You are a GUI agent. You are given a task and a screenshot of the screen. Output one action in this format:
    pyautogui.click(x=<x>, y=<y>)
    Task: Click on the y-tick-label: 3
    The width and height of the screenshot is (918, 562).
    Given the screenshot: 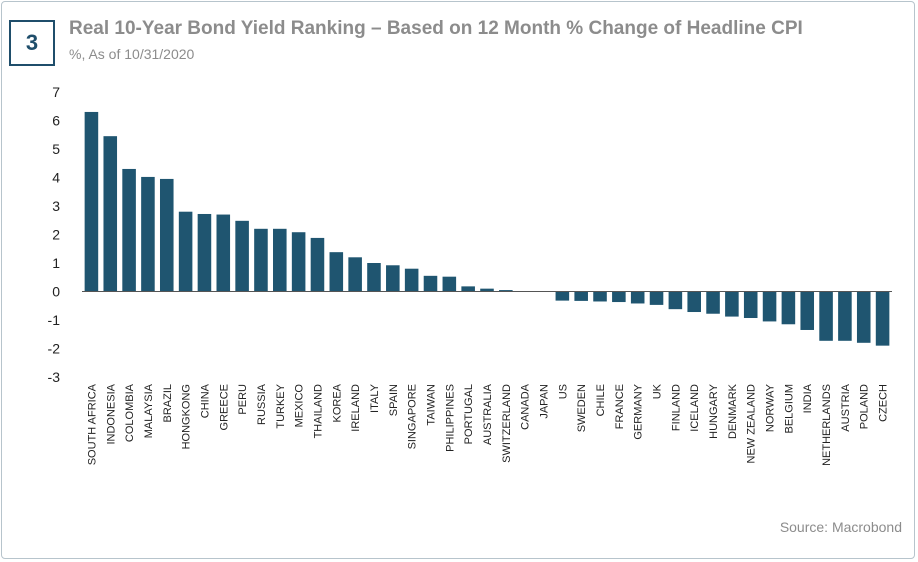 What is the action you would take?
    pyautogui.click(x=56, y=206)
    